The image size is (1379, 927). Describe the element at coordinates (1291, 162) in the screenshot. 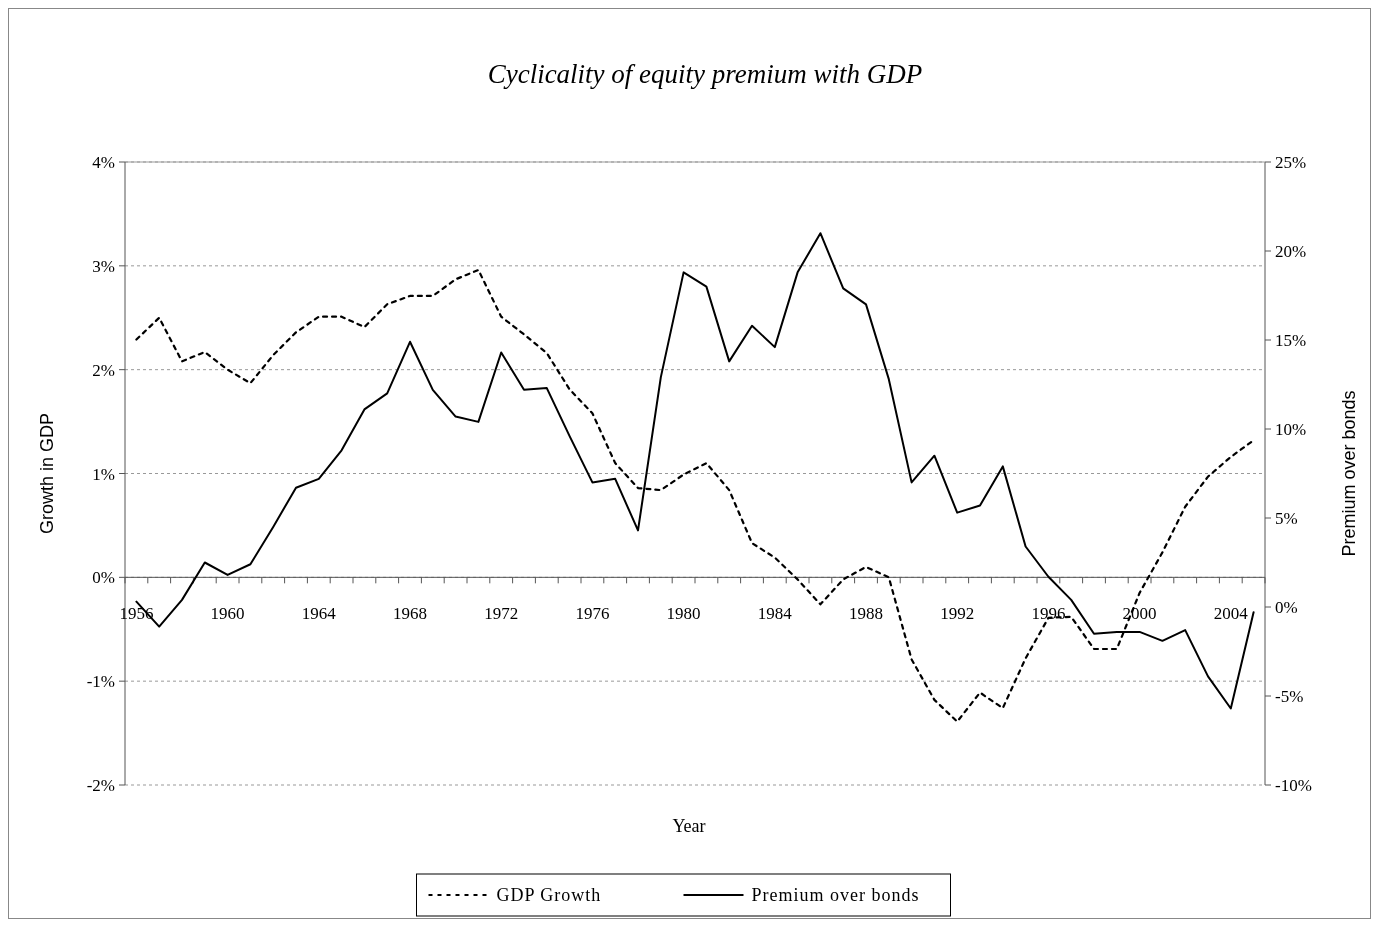

I see `y2-tick-label: 25%` at that location.